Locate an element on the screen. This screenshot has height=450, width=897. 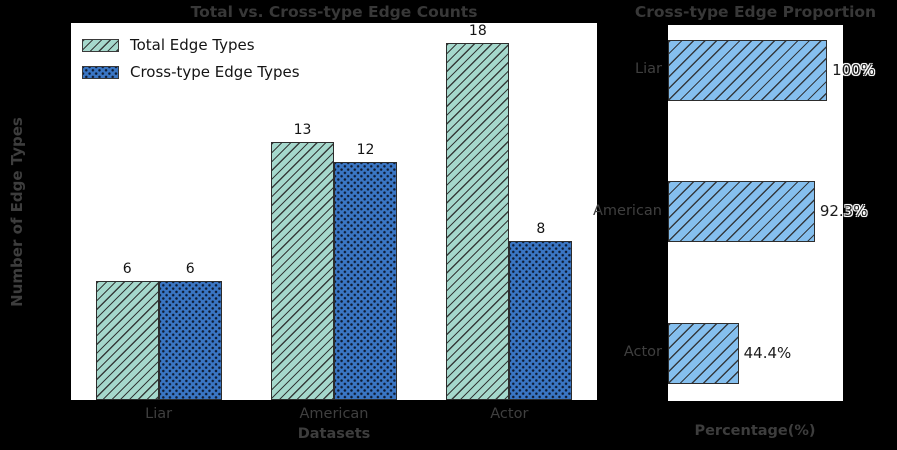
legend-item-cross-type-edge-types: Cross-type Edge Types is located at coordinates (191, 72).